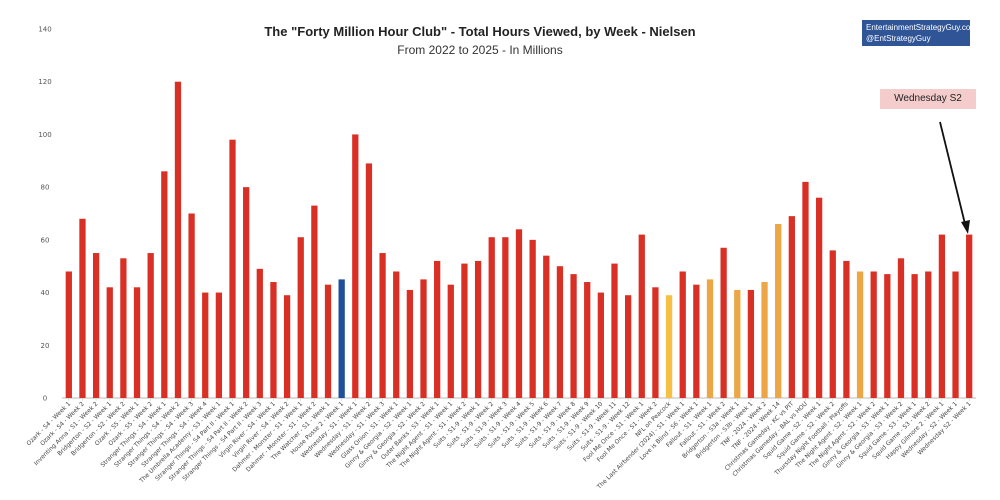 This screenshot has width=1000, height=500. What do you see at coordinates (928, 99) in the screenshot?
I see `wednesday-s2-callout: Wednesday S2` at bounding box center [928, 99].